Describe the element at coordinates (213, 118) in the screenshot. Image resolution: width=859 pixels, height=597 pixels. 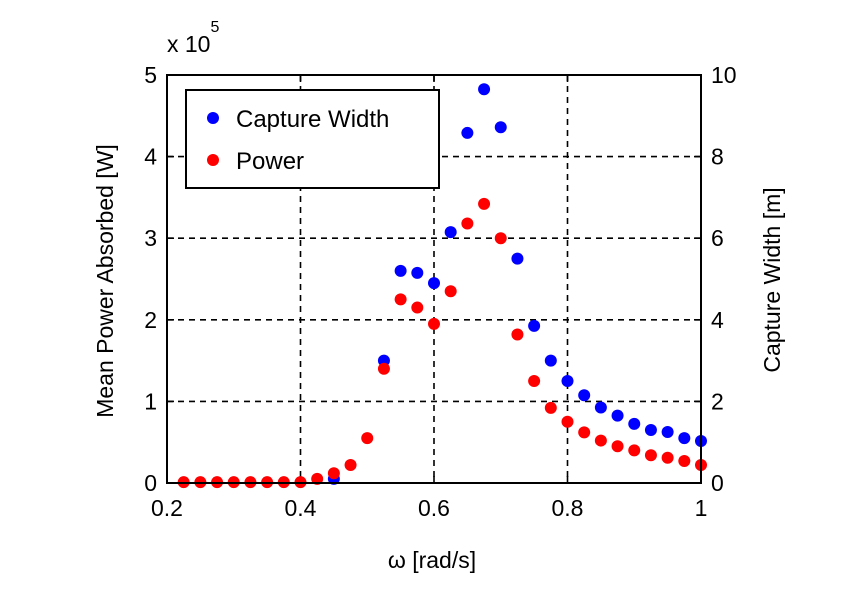
I see `legend-marker-capture-width` at that location.